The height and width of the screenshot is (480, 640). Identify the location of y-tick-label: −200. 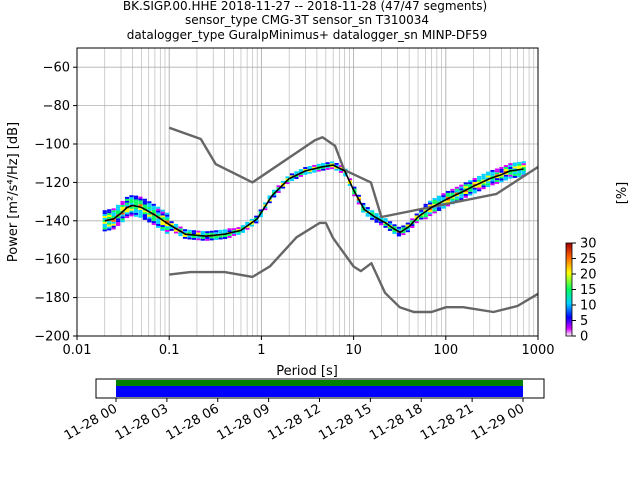
(52, 337).